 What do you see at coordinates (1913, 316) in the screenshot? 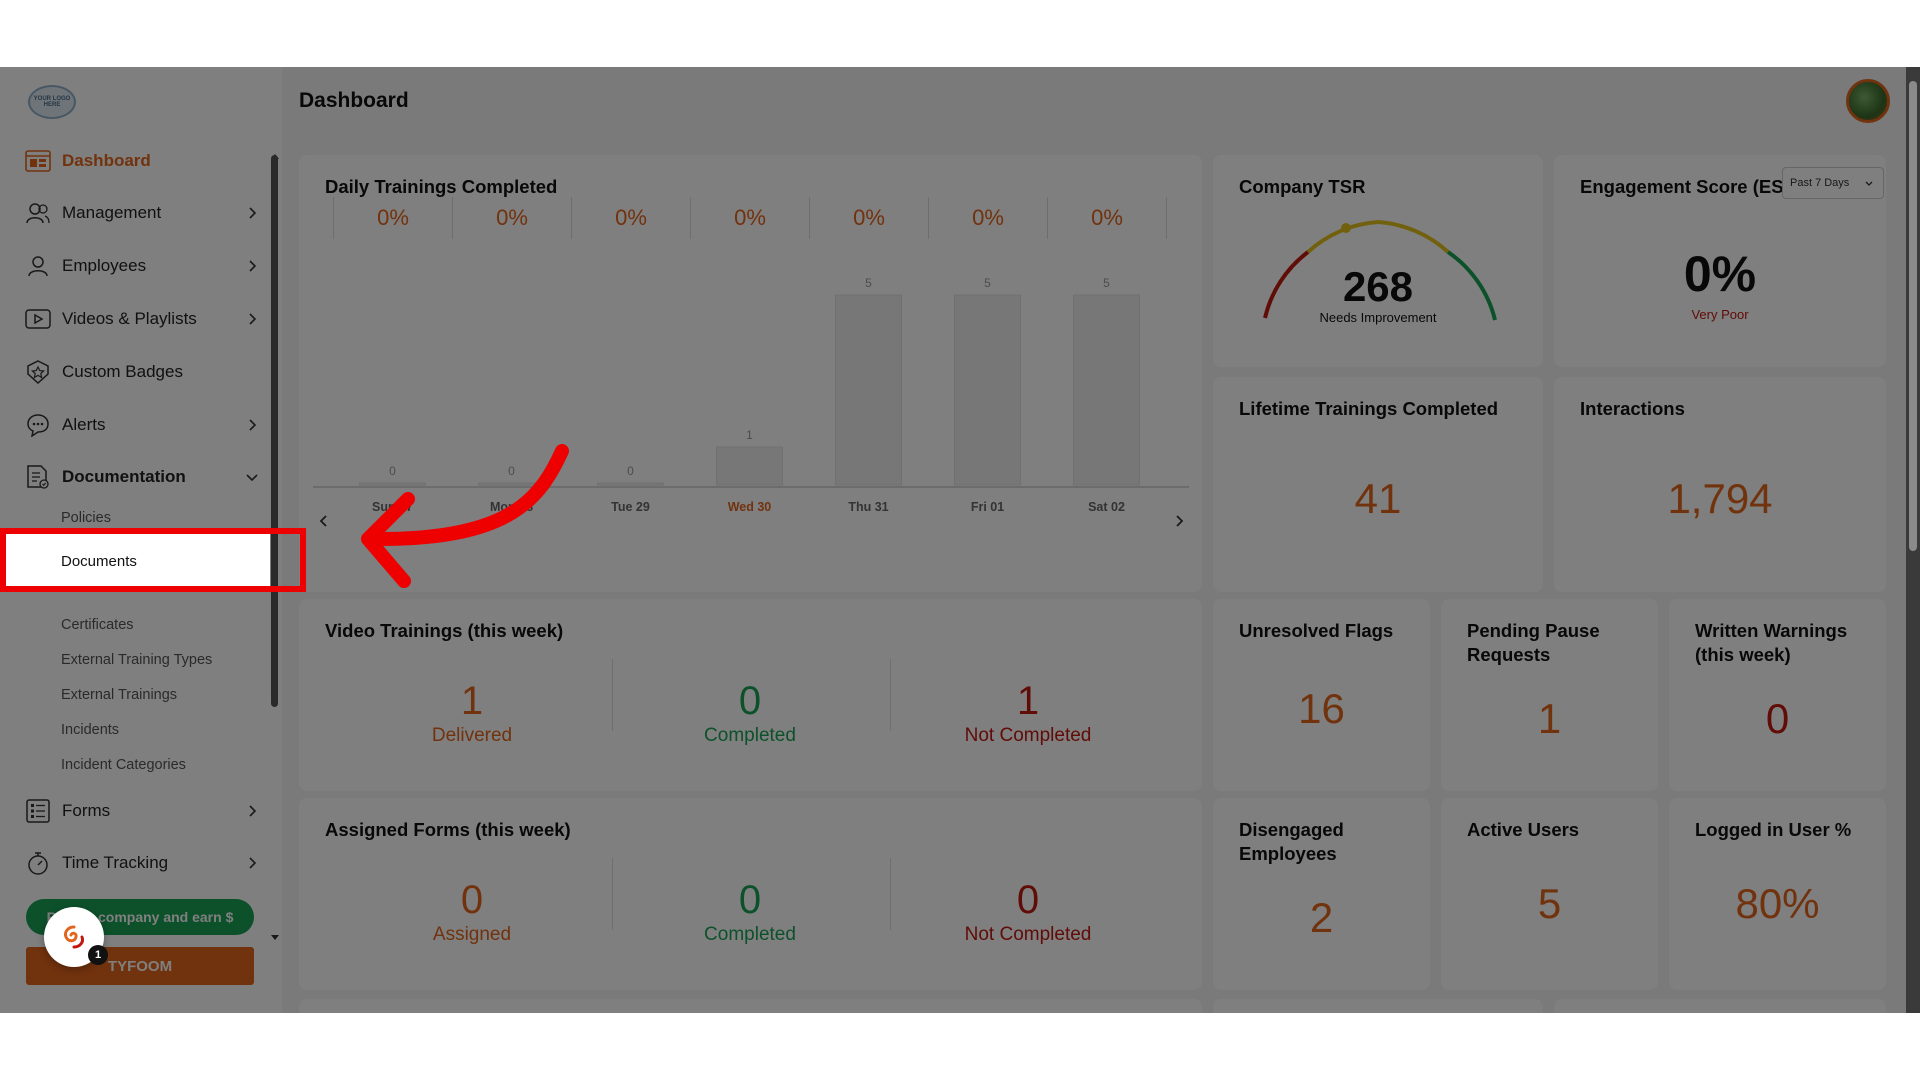
I see `page-scroll-thumb` at bounding box center [1913, 316].